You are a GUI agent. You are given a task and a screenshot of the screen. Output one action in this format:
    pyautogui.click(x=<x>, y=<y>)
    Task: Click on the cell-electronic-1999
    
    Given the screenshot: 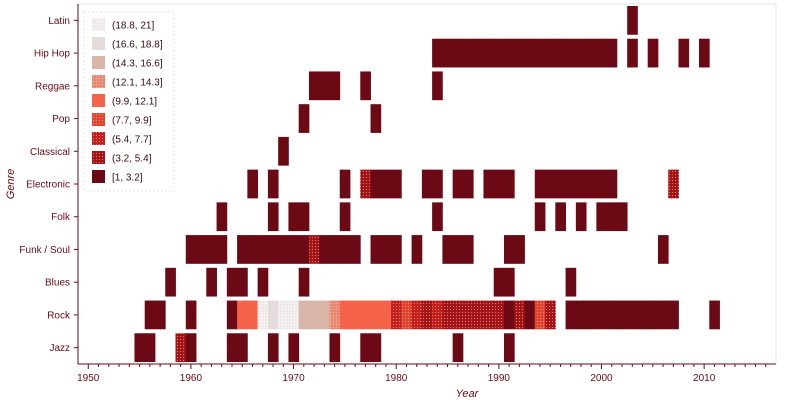 What is the action you would take?
    pyautogui.click(x=591, y=184)
    